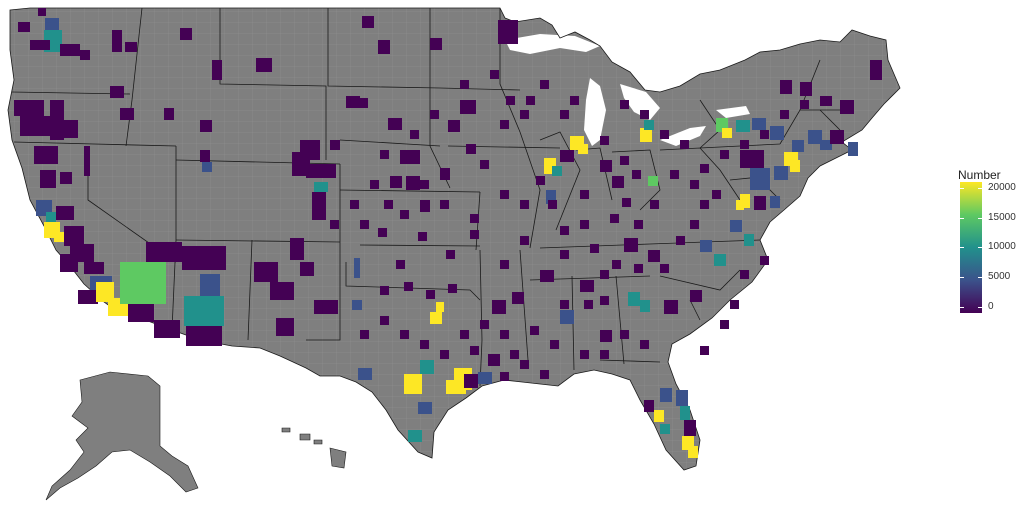  I want to click on lake-ontario, so click(733, 112).